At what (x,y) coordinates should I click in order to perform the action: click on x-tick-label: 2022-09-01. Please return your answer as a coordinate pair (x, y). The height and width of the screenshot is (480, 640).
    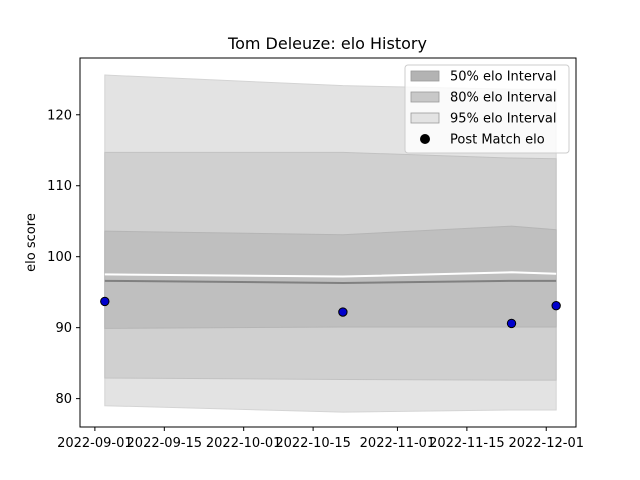
    Looking at the image, I should click on (95, 443).